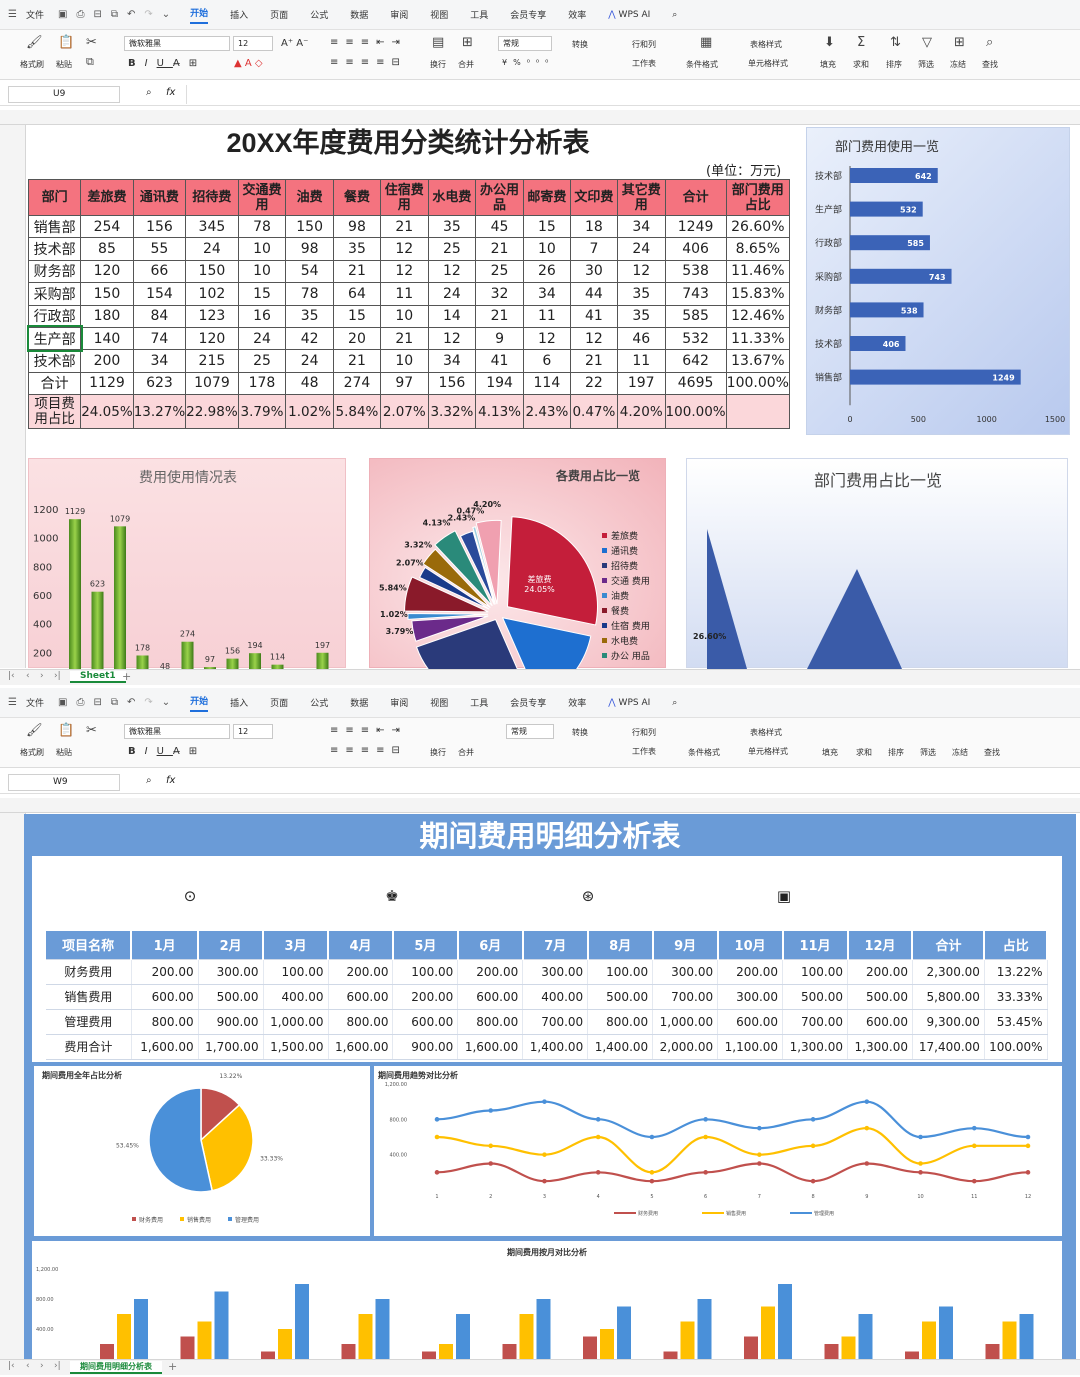 Image resolution: width=1080 pixels, height=1377 pixels. Describe the element at coordinates (629, 15) in the screenshot. I see `tab-wps-ai: ⋀ WPS AI` at that location.